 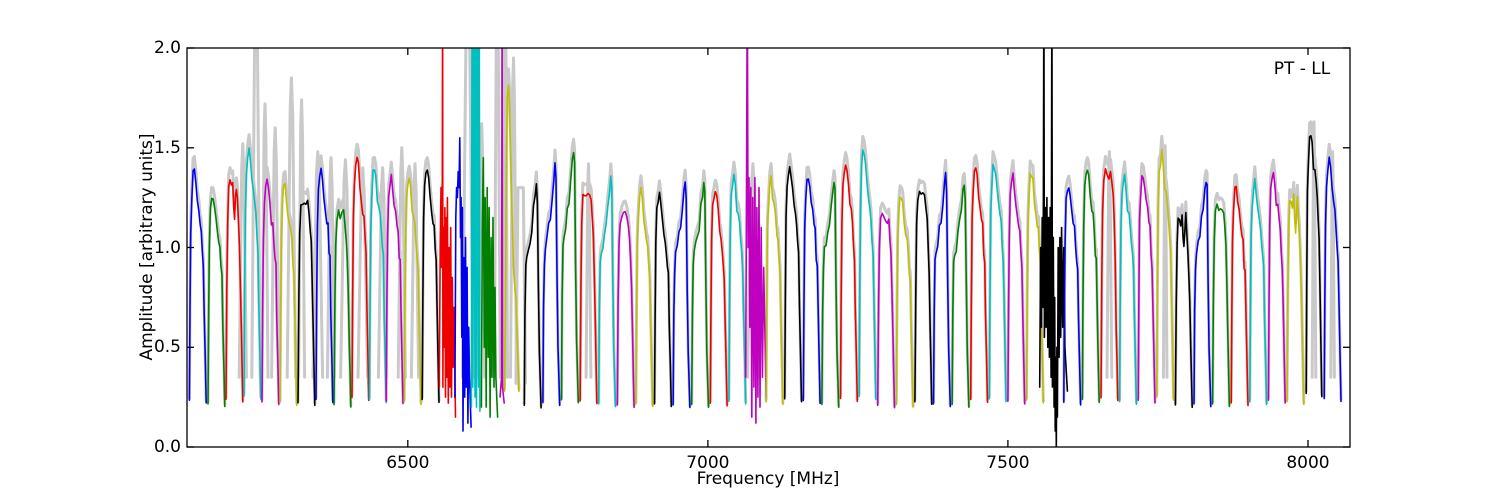 What do you see at coordinates (167, 147) in the screenshot?
I see `y-tick-label-1.5: 1.5` at bounding box center [167, 147].